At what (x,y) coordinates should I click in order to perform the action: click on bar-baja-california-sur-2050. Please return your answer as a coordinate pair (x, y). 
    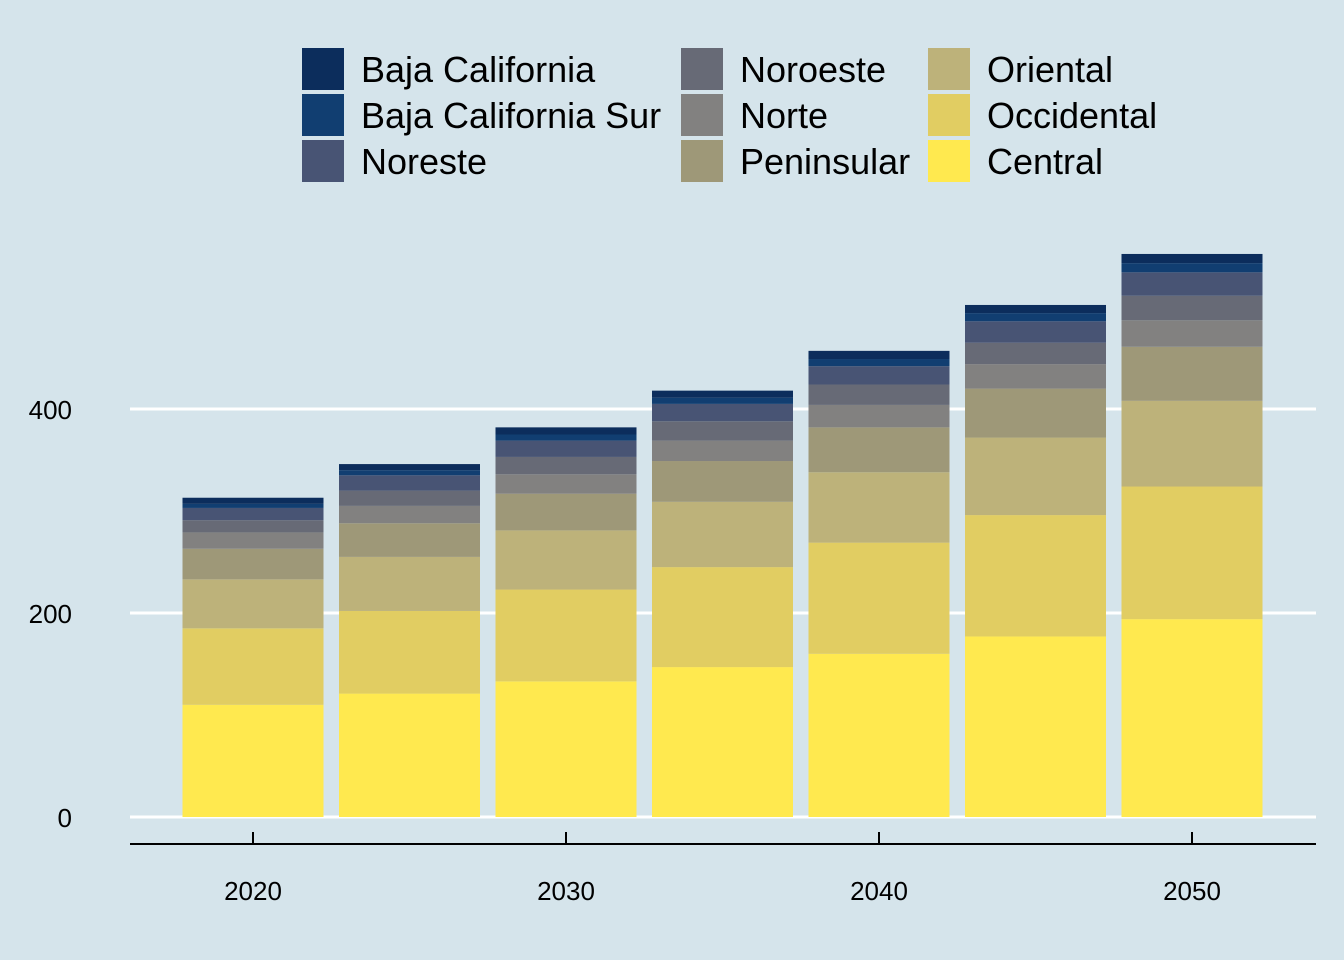
    Looking at the image, I should click on (1192, 268).